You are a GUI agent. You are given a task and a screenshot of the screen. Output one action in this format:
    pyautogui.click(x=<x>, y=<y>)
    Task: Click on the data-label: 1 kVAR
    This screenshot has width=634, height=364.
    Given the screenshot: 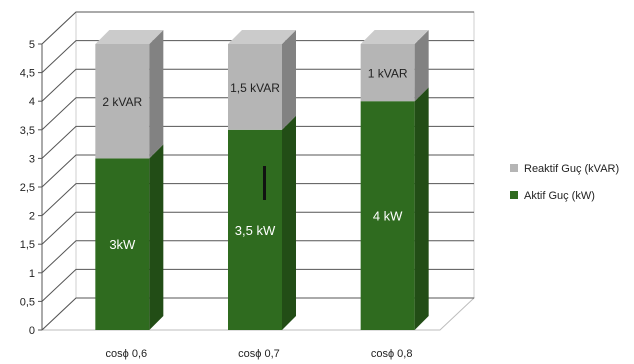 What is the action you would take?
    pyautogui.click(x=388, y=74)
    